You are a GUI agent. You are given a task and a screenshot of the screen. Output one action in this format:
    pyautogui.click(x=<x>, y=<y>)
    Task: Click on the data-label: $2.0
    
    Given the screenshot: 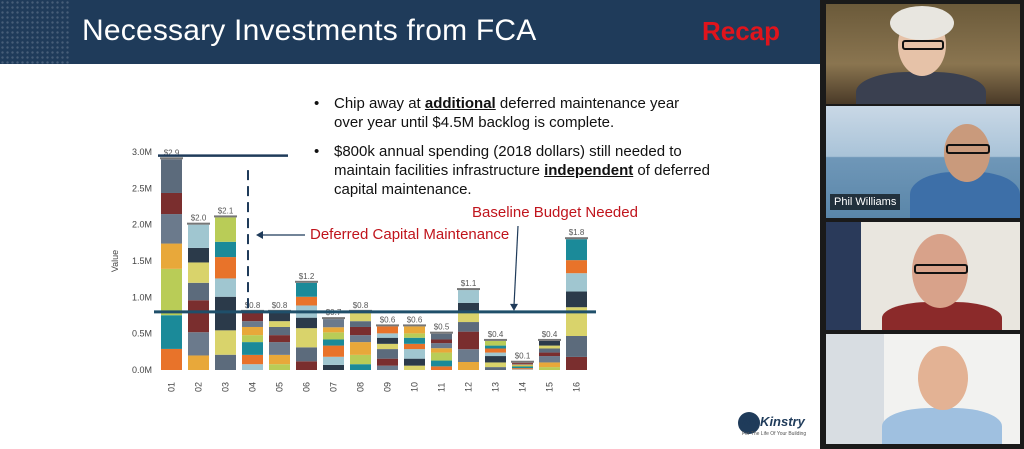 What is the action you would take?
    pyautogui.click(x=199, y=218)
    